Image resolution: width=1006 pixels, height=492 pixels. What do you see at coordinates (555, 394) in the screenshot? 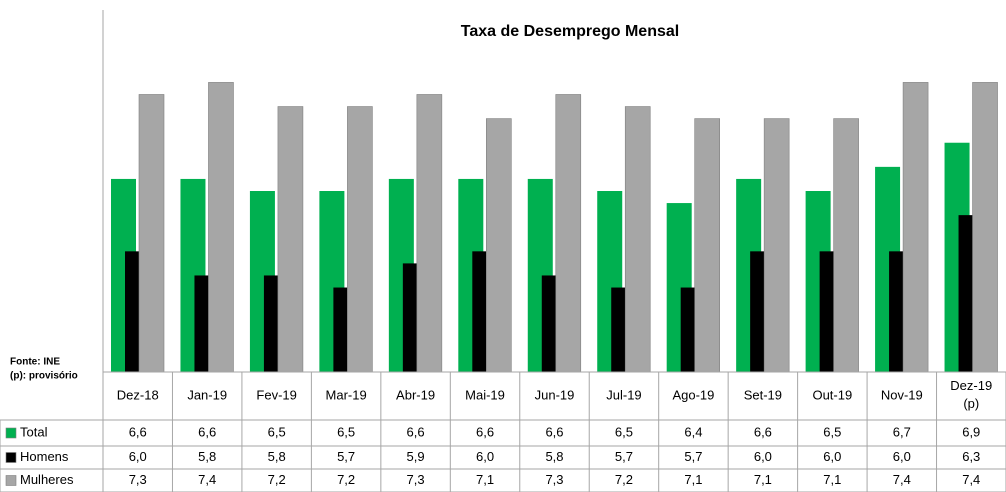
I see `category-label: Jun-19` at bounding box center [555, 394].